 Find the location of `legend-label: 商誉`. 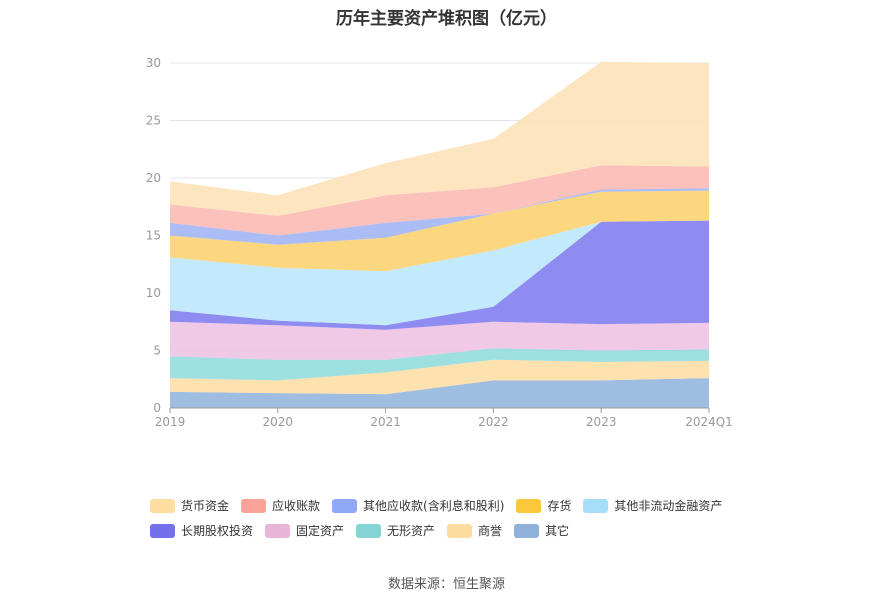

legend-label: 商誉 is located at coordinates (490, 531).